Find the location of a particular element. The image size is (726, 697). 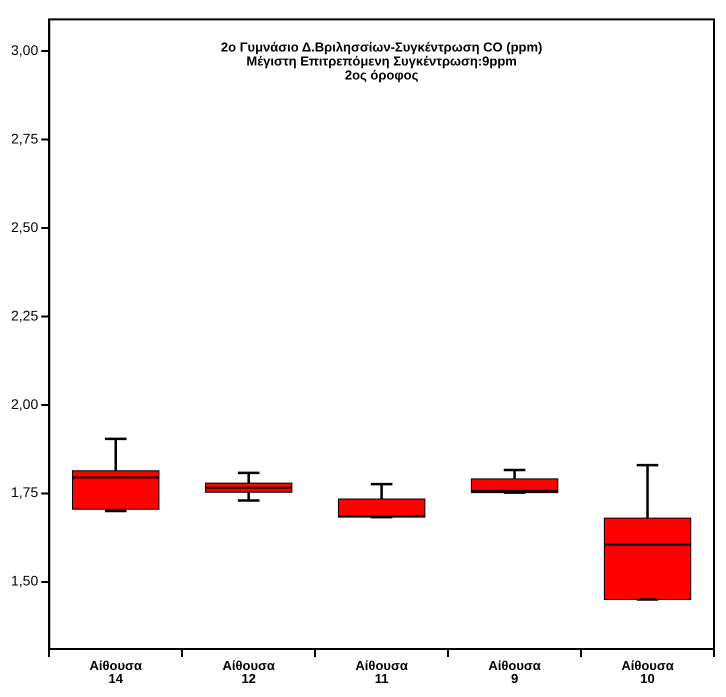

y-tick-label: 1,75 is located at coordinates (24, 492).